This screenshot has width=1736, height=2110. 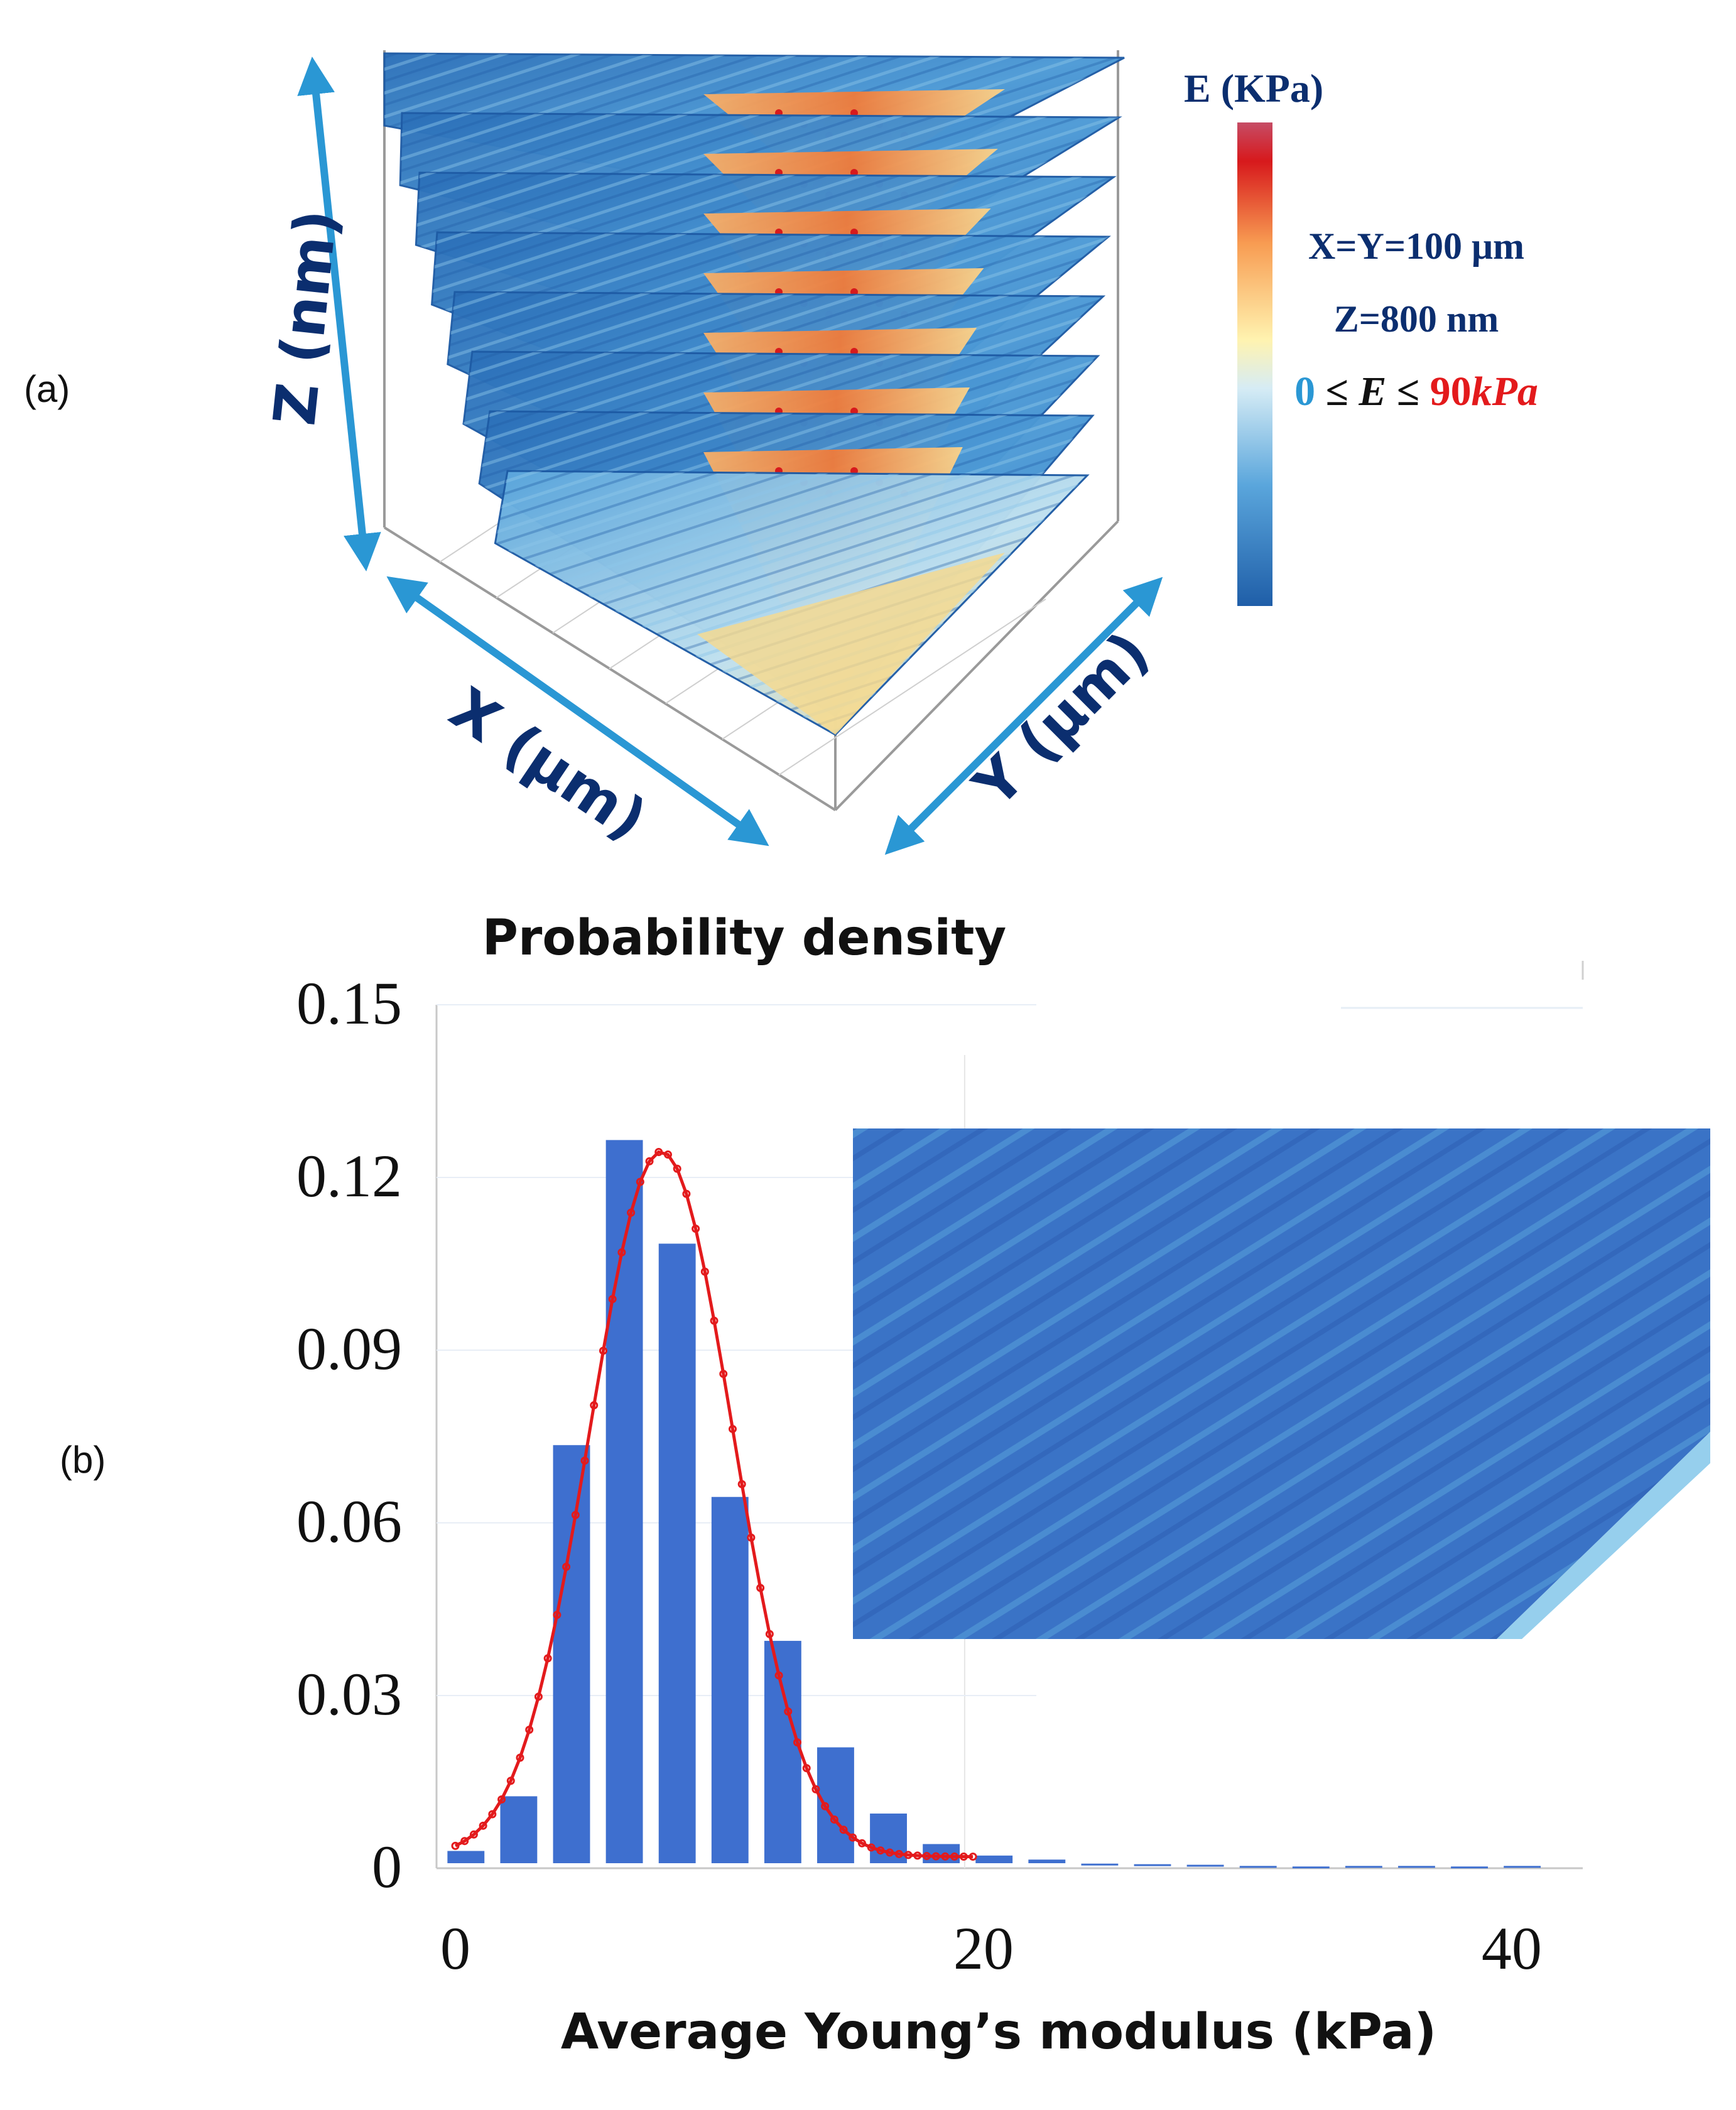 I want to click on slice-stack, so click(x=754, y=394).